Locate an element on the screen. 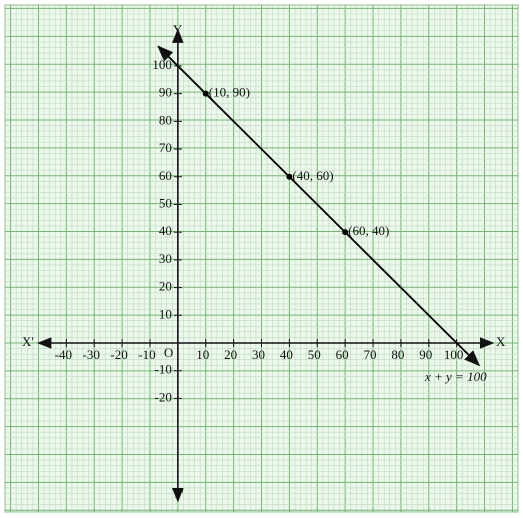 The height and width of the screenshot is (518, 523). y-tick-label: 60 is located at coordinates (165, 175).